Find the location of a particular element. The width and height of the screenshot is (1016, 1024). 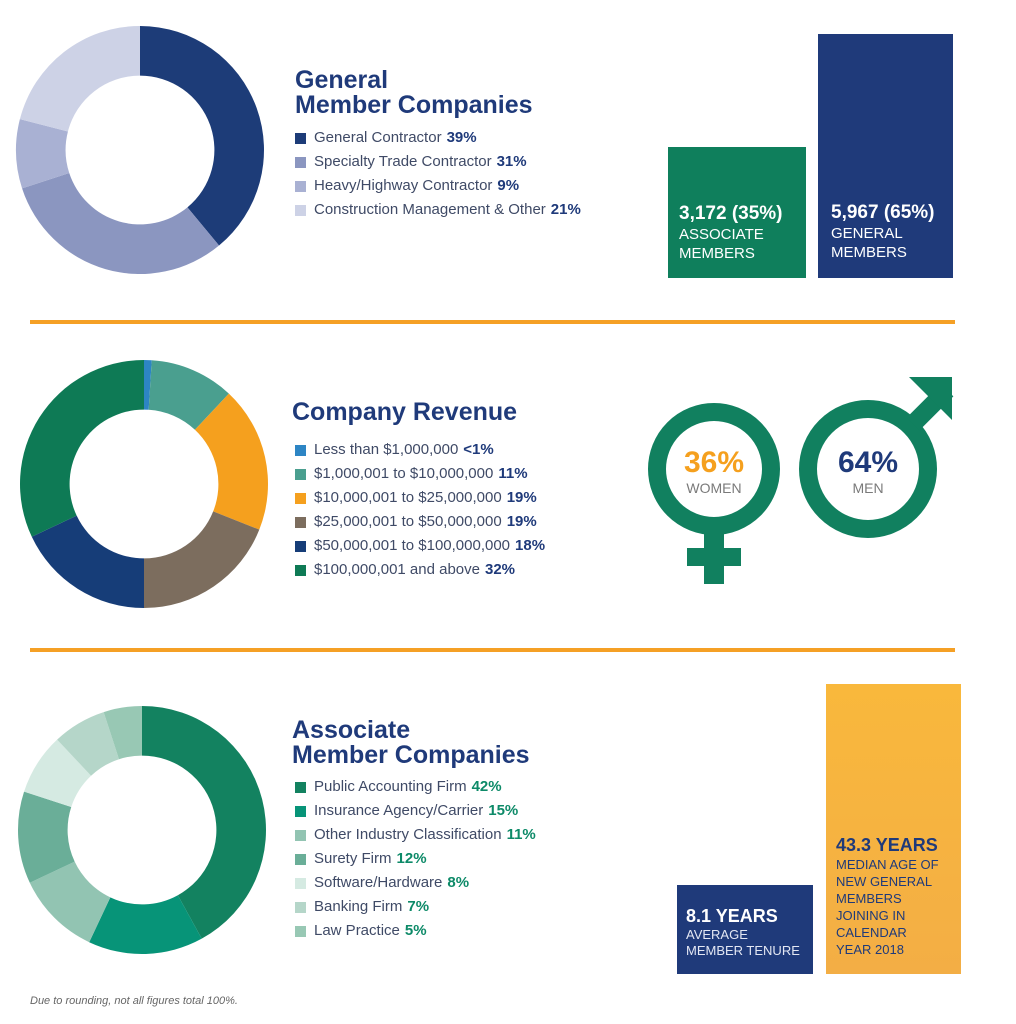

legend-value: 9% is located at coordinates (508, 185).